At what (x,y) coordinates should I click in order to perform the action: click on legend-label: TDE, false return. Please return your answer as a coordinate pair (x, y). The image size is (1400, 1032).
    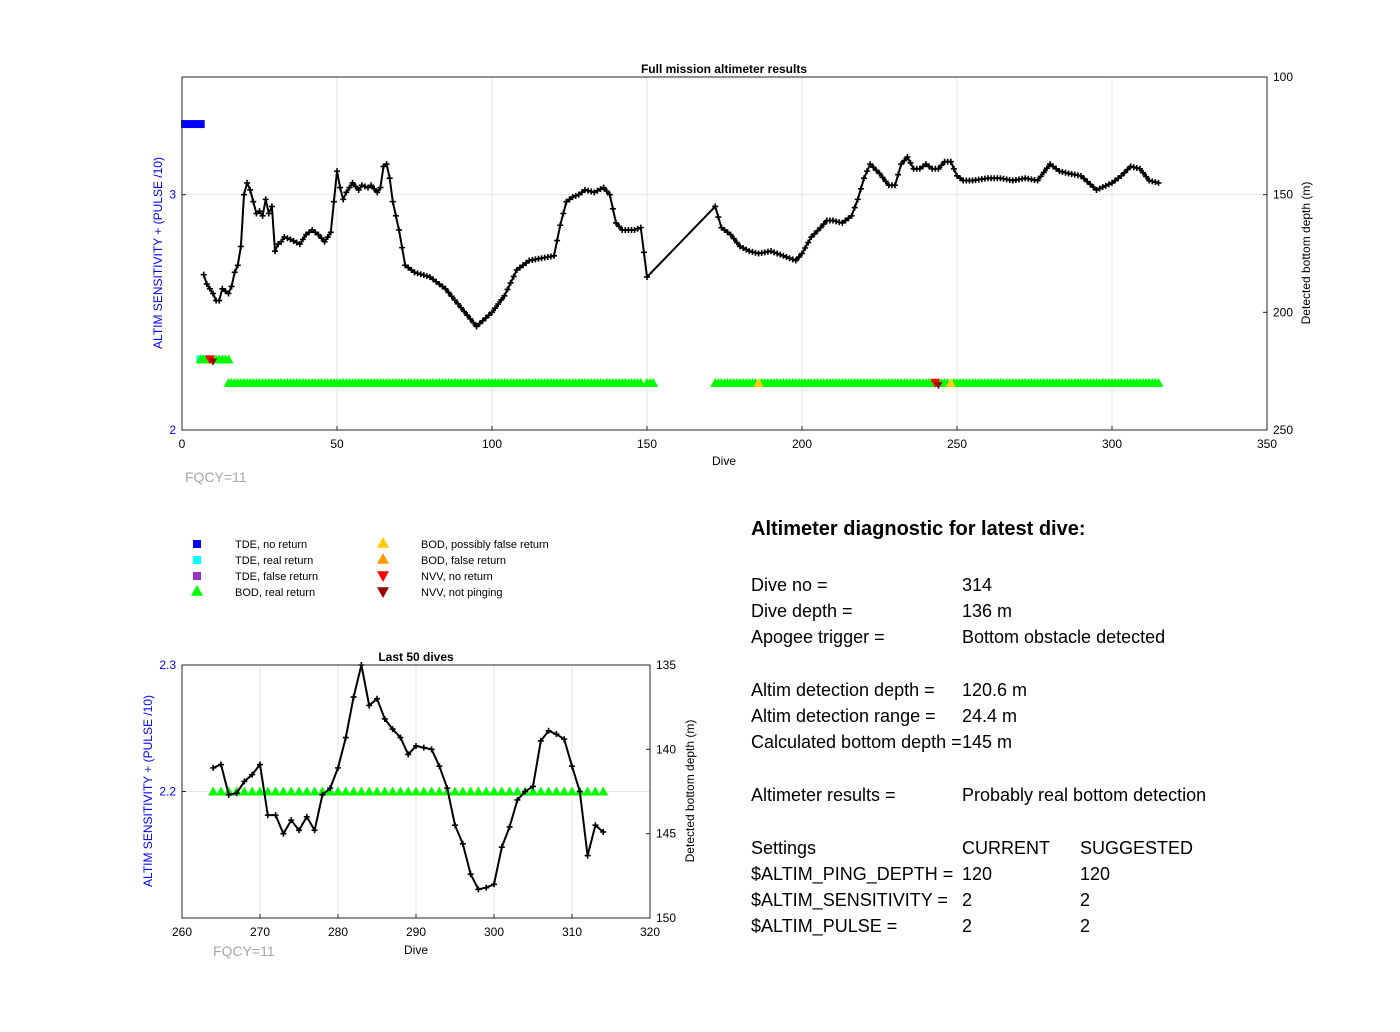
    Looking at the image, I should click on (276, 577).